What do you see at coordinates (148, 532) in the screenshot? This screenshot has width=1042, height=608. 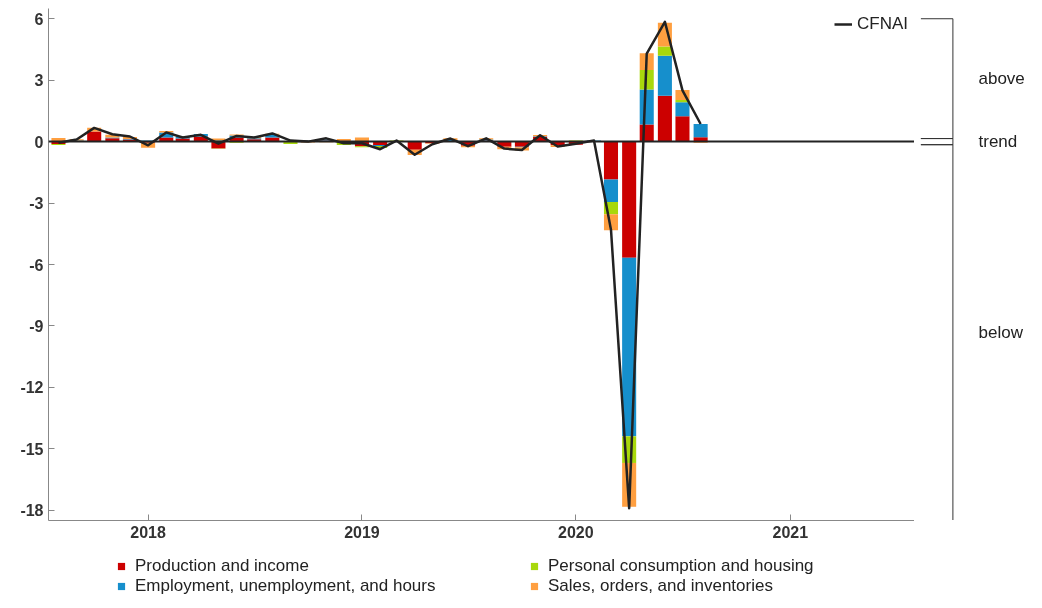 I see `x-tick-label: 2018` at bounding box center [148, 532].